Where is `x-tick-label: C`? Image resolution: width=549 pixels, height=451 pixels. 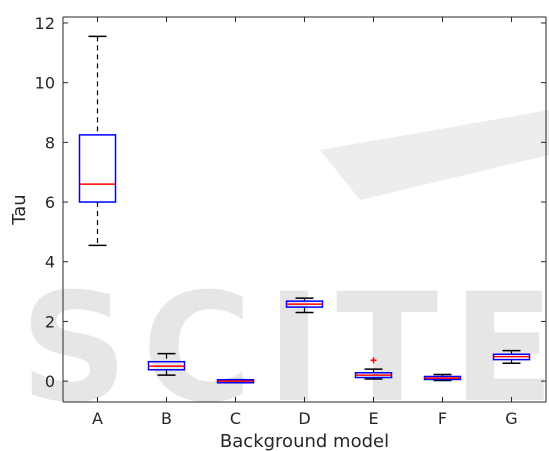
x-tick-label: C is located at coordinates (235, 418).